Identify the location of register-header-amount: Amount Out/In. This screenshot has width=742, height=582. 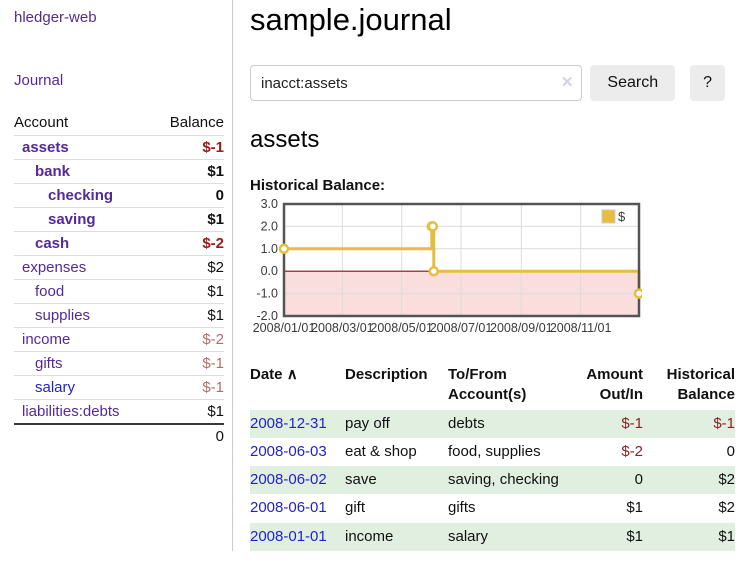
(614, 385).